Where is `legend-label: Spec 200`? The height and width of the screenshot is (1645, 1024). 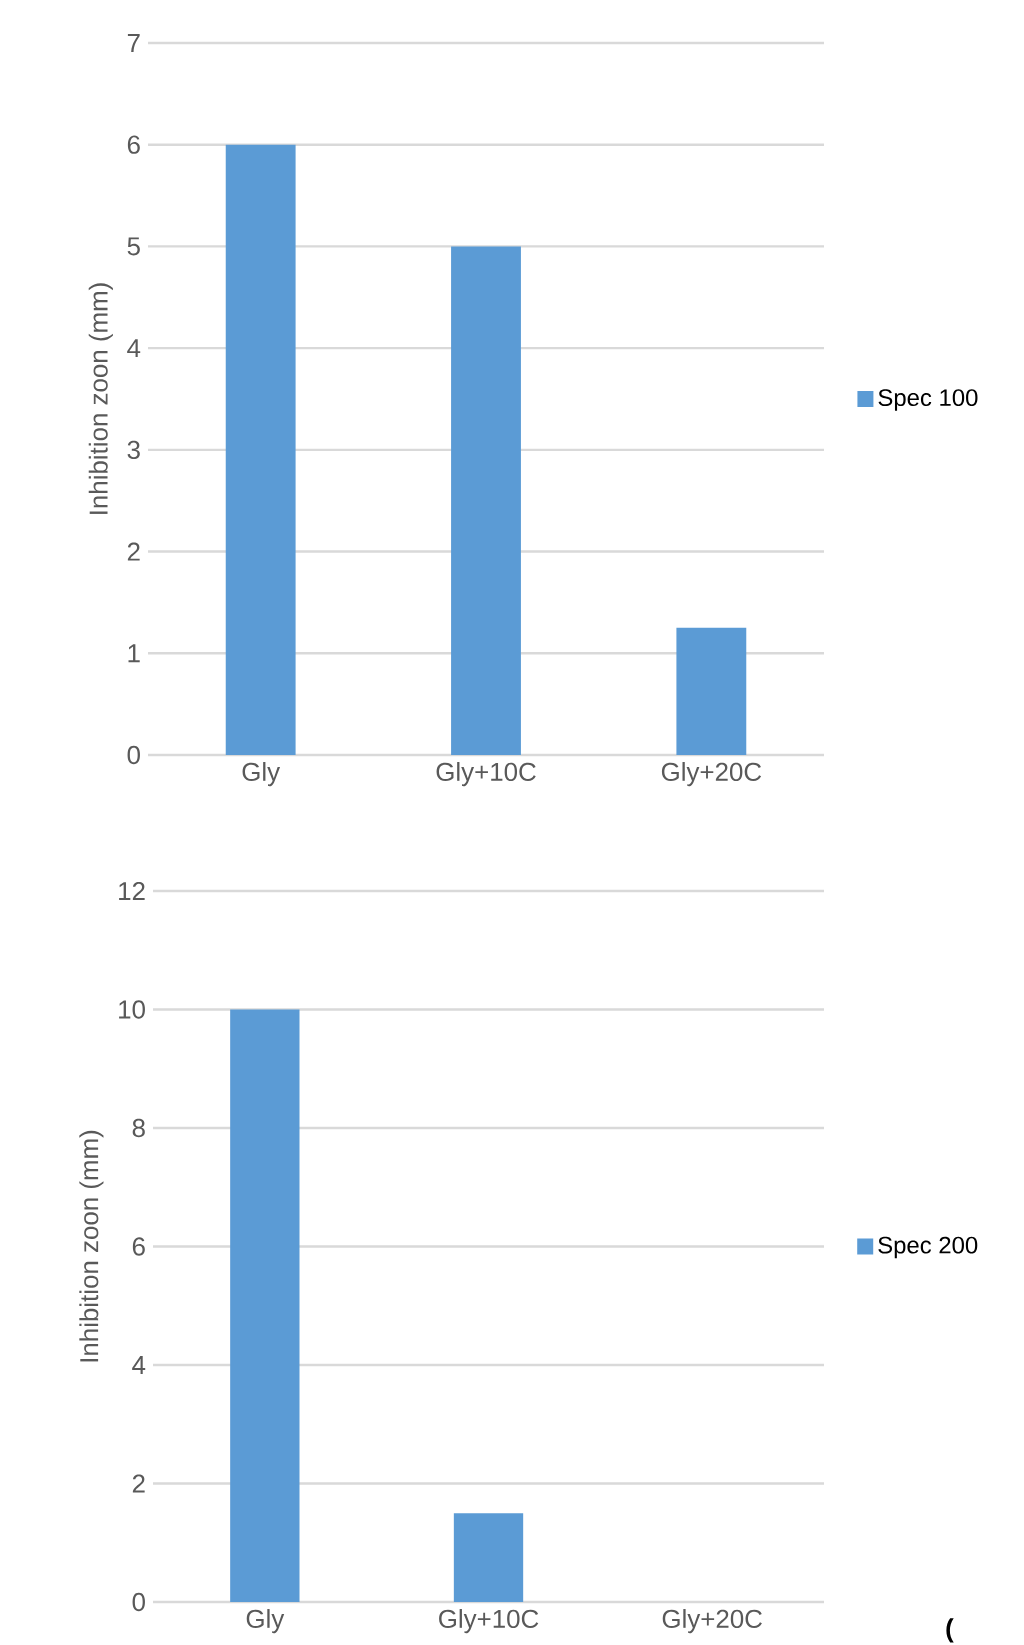 legend-label: Spec 200 is located at coordinates (928, 1247).